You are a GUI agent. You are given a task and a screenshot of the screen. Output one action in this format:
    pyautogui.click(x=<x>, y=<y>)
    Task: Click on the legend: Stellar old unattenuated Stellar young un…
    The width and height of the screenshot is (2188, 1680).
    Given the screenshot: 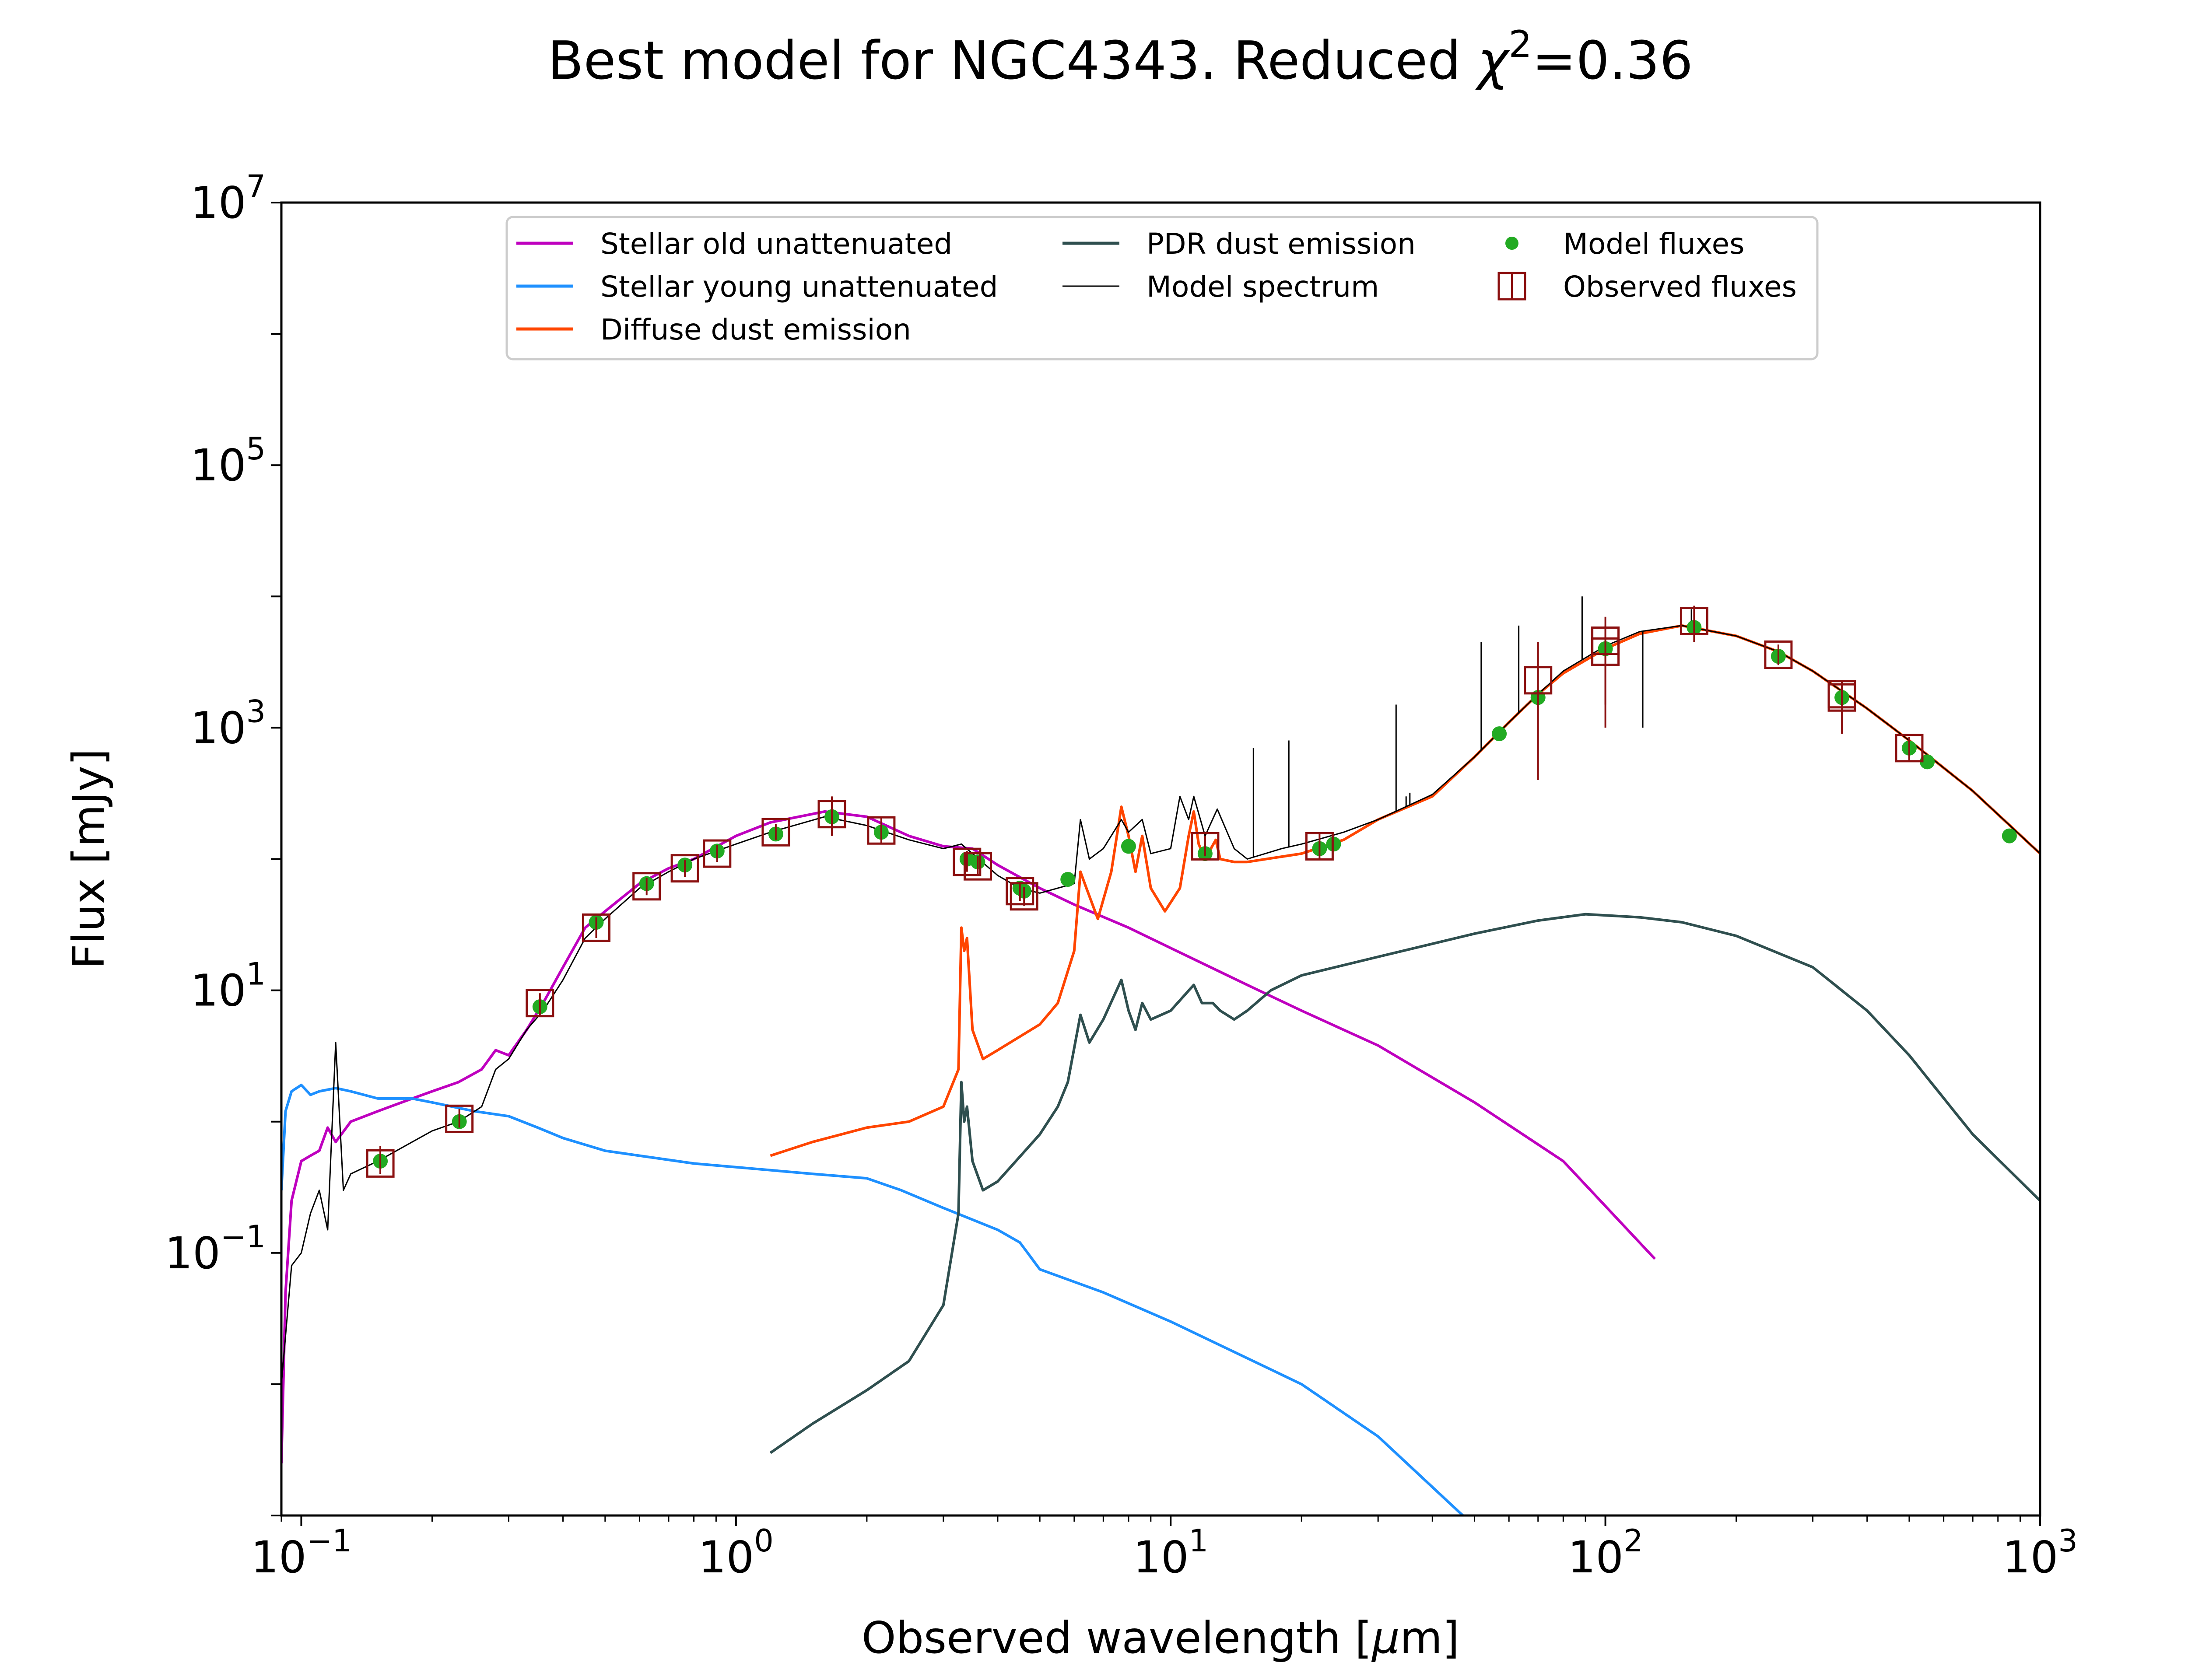 What is the action you would take?
    pyautogui.click(x=1162, y=288)
    